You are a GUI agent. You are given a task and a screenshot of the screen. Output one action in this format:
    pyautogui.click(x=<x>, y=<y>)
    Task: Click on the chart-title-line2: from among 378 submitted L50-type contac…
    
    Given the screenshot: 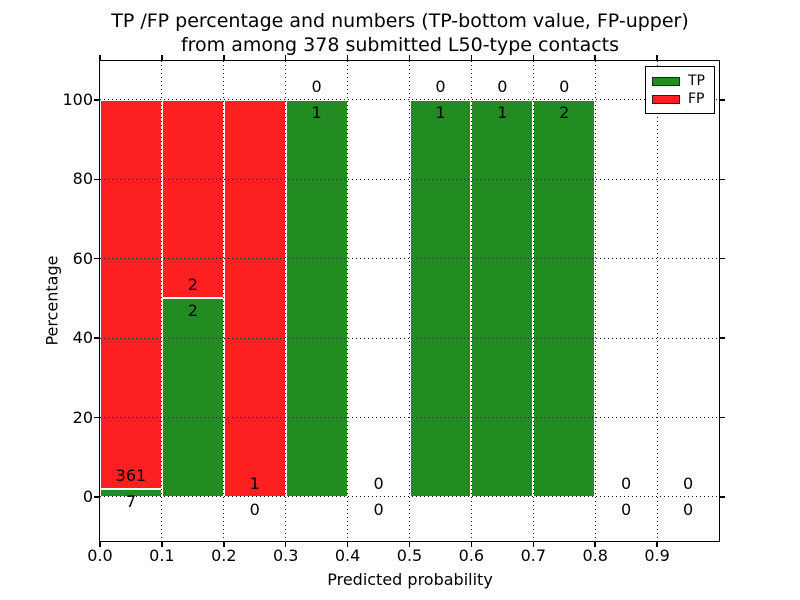 What is the action you would take?
    pyautogui.click(x=400, y=45)
    